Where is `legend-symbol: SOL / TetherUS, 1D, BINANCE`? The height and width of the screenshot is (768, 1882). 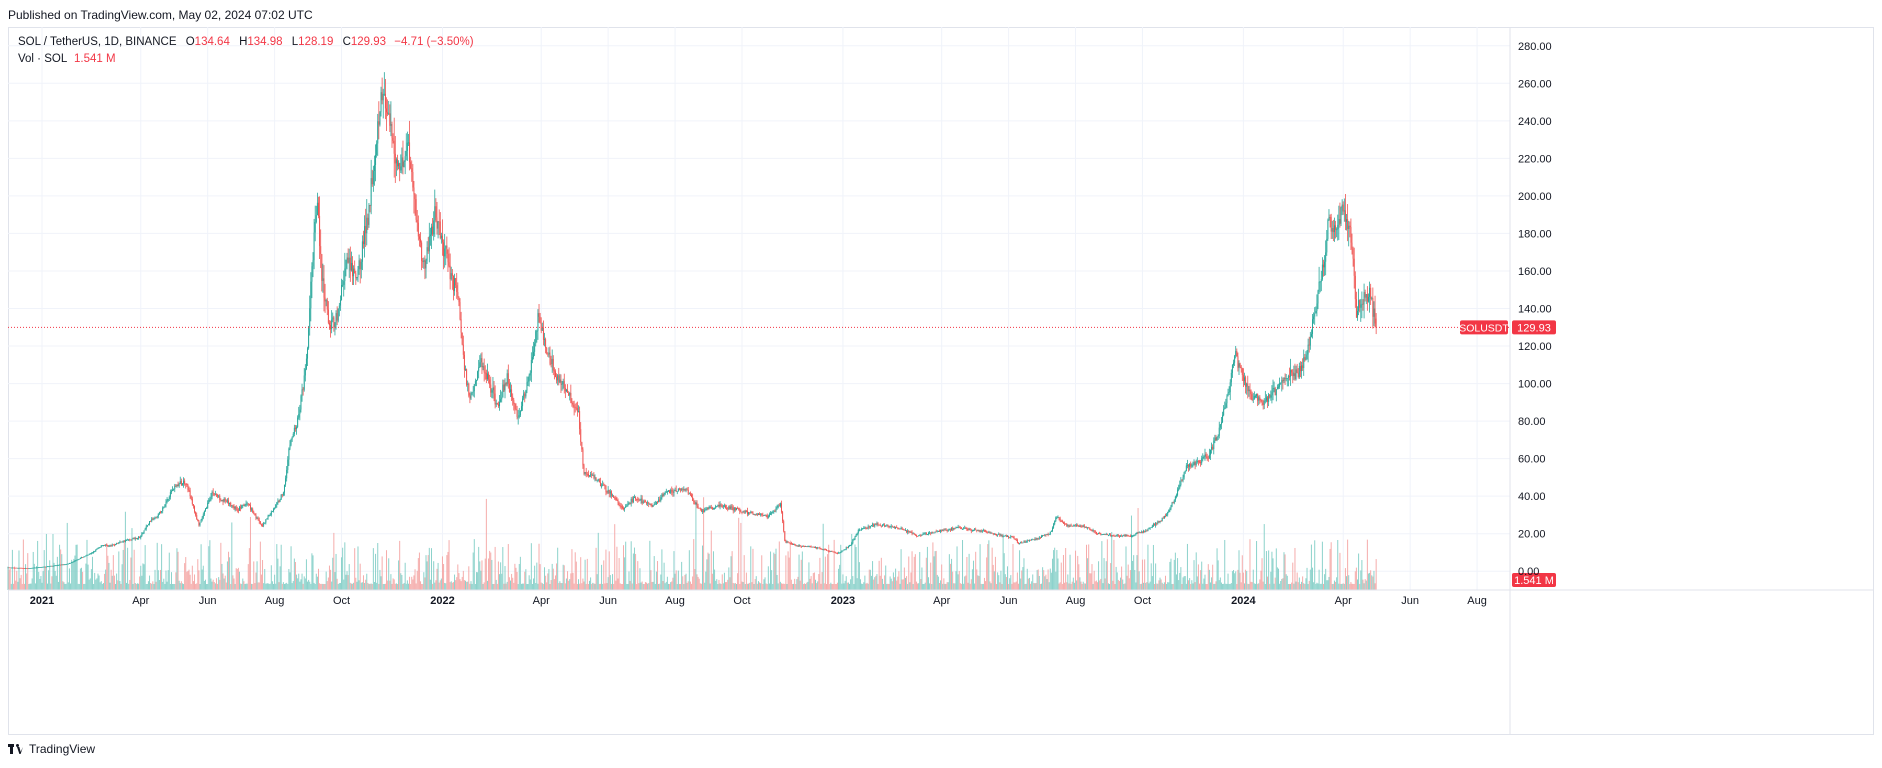 legend-symbol: SOL / TetherUS, 1D, BINANCE is located at coordinates (97, 42).